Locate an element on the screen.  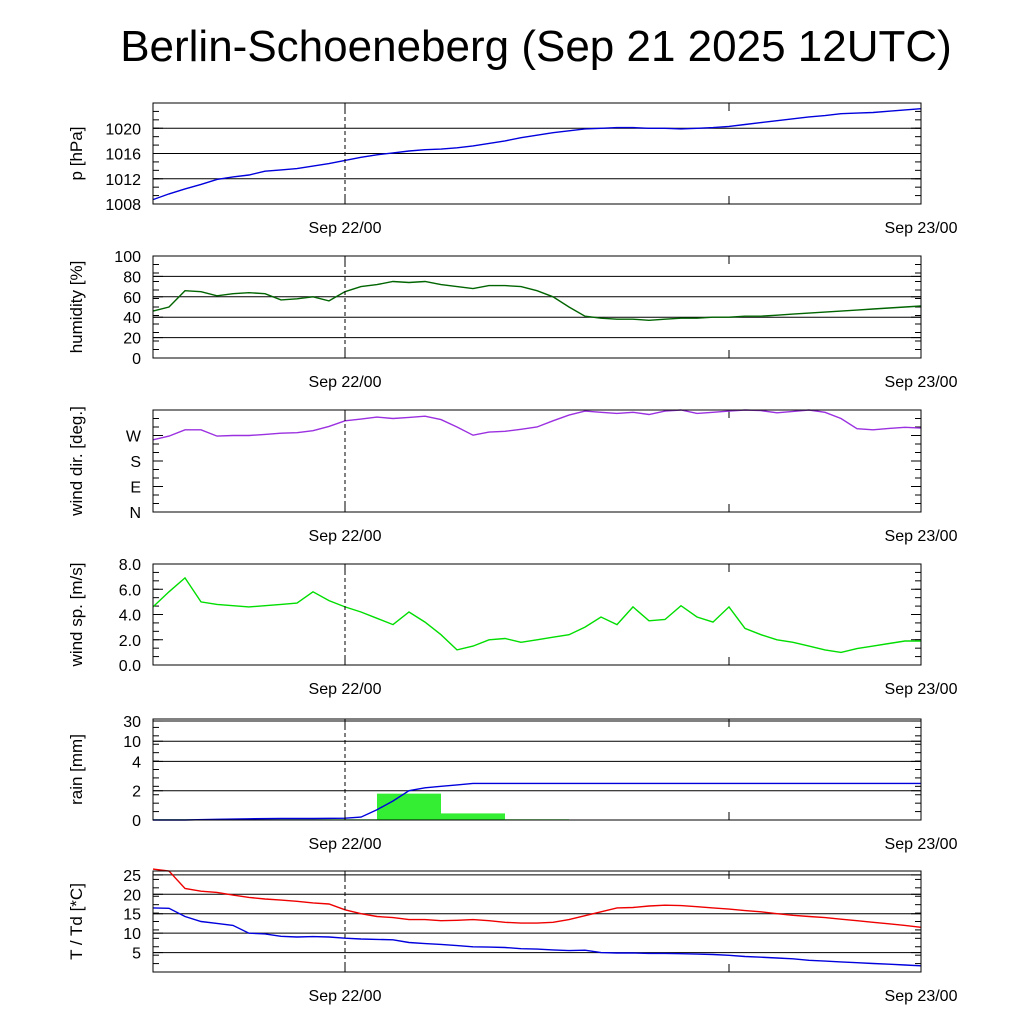
series-line-Td is located at coordinates (537, 937).